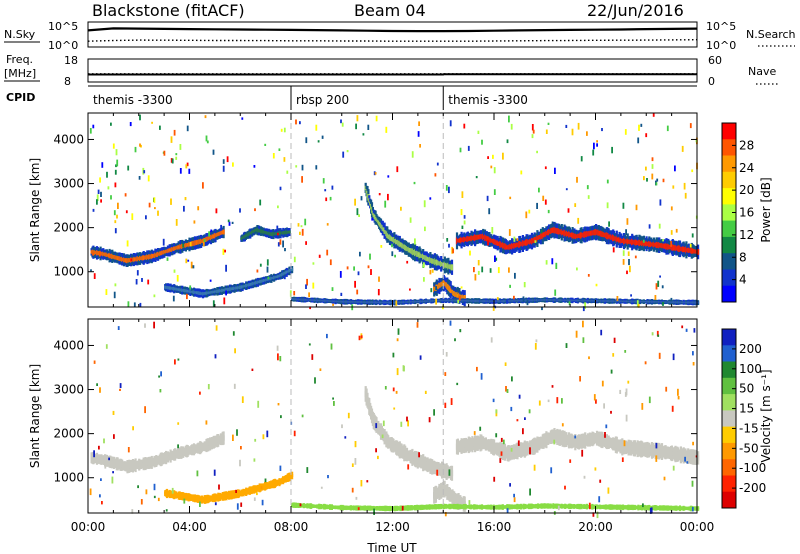 The width and height of the screenshot is (800, 554). What do you see at coordinates (762, 71) in the screenshot?
I see `nave-right-label: Nave` at bounding box center [762, 71].